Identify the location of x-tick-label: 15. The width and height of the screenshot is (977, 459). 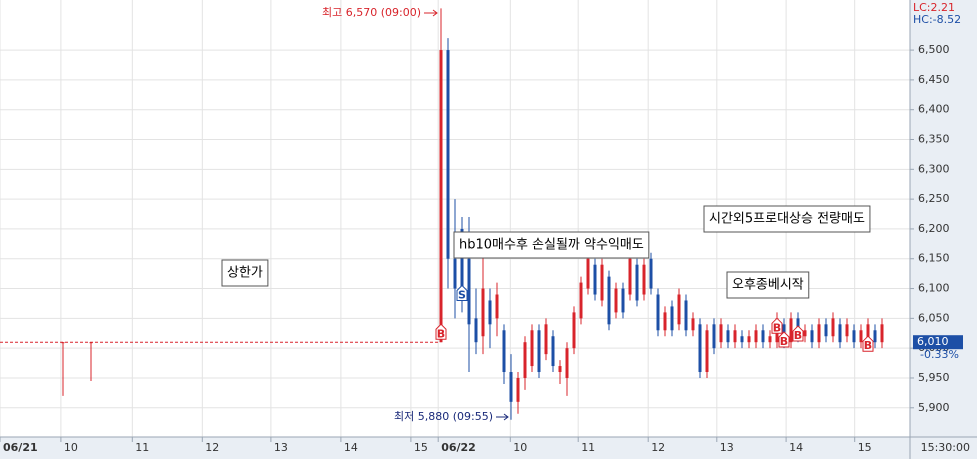
(865, 447).